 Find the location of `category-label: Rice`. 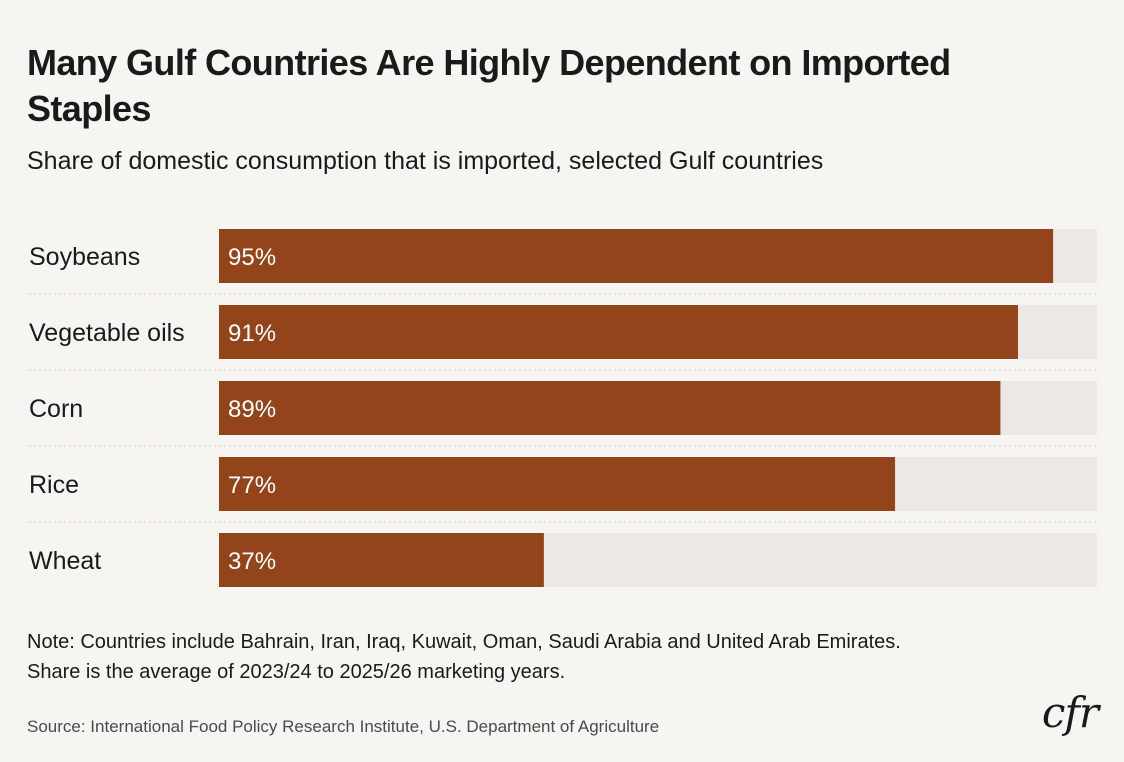

category-label: Rice is located at coordinates (54, 485).